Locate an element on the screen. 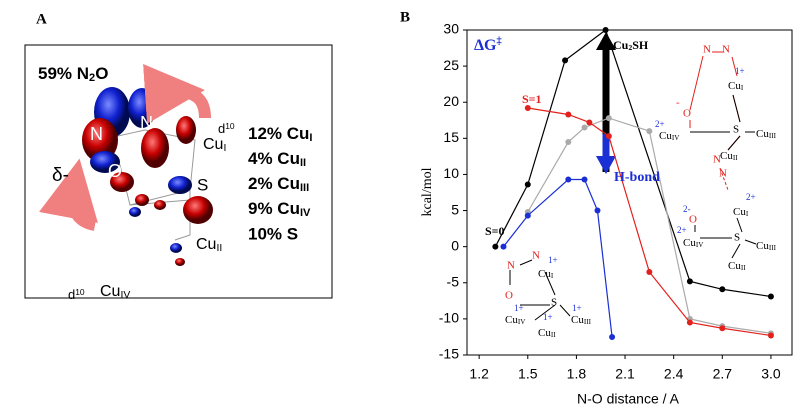 The image size is (800, 415). atom-label: S is located at coordinates (202, 184).